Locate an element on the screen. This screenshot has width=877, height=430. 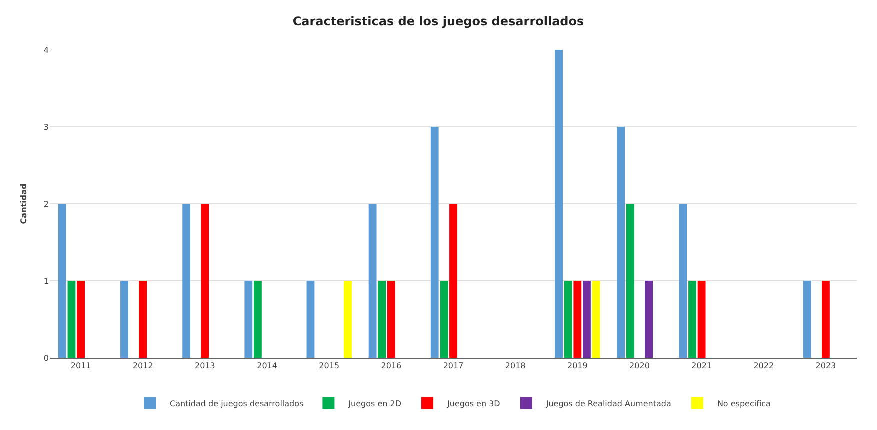
x-tick-label: 2022 is located at coordinates (764, 366).